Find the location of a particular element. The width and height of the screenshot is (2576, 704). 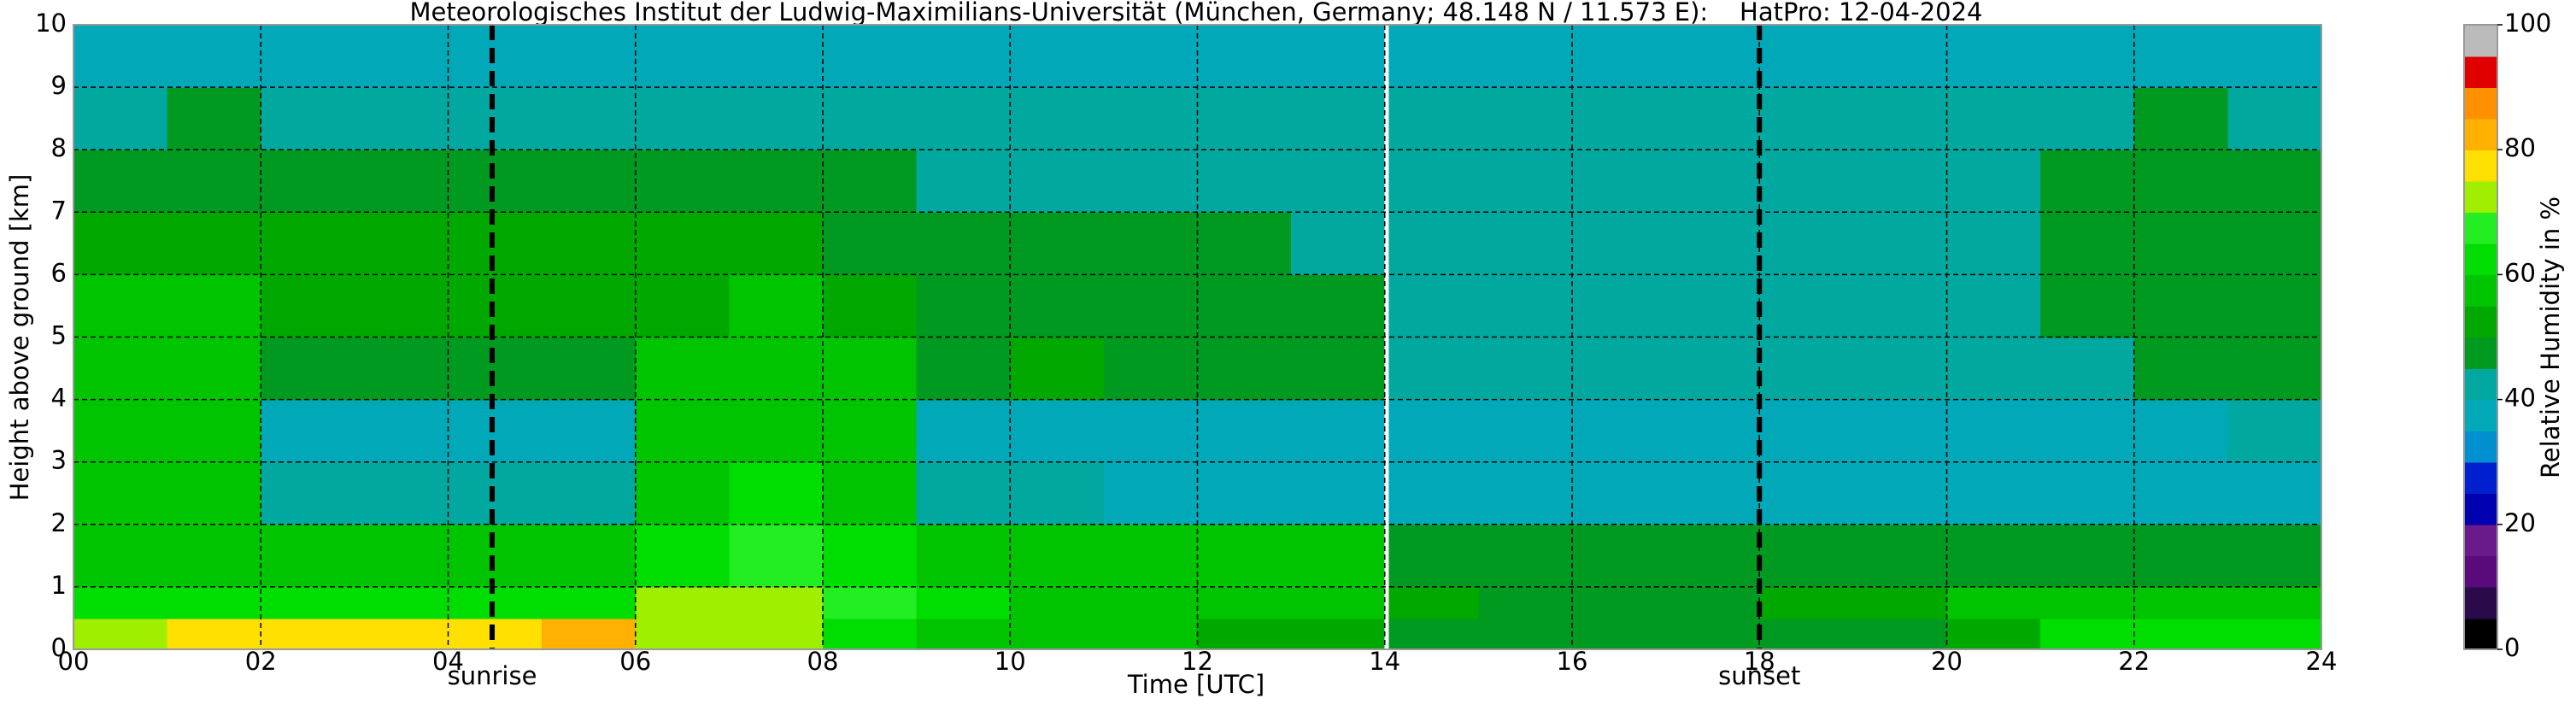

x-tick-label: 06 is located at coordinates (635, 661).